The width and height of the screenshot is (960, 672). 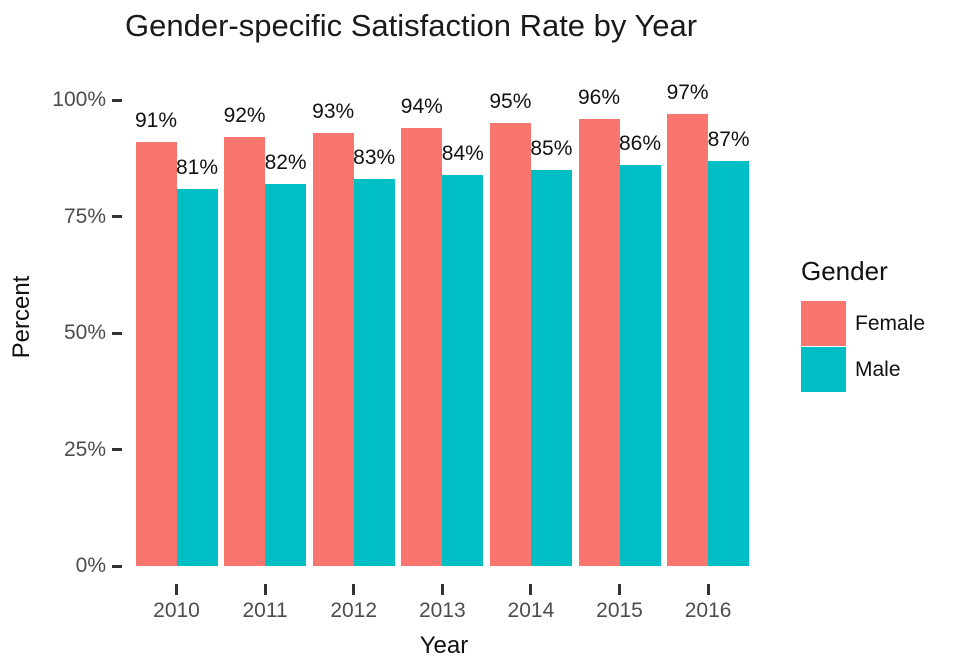 What do you see at coordinates (176, 610) in the screenshot?
I see `x-tick-label: 2010` at bounding box center [176, 610].